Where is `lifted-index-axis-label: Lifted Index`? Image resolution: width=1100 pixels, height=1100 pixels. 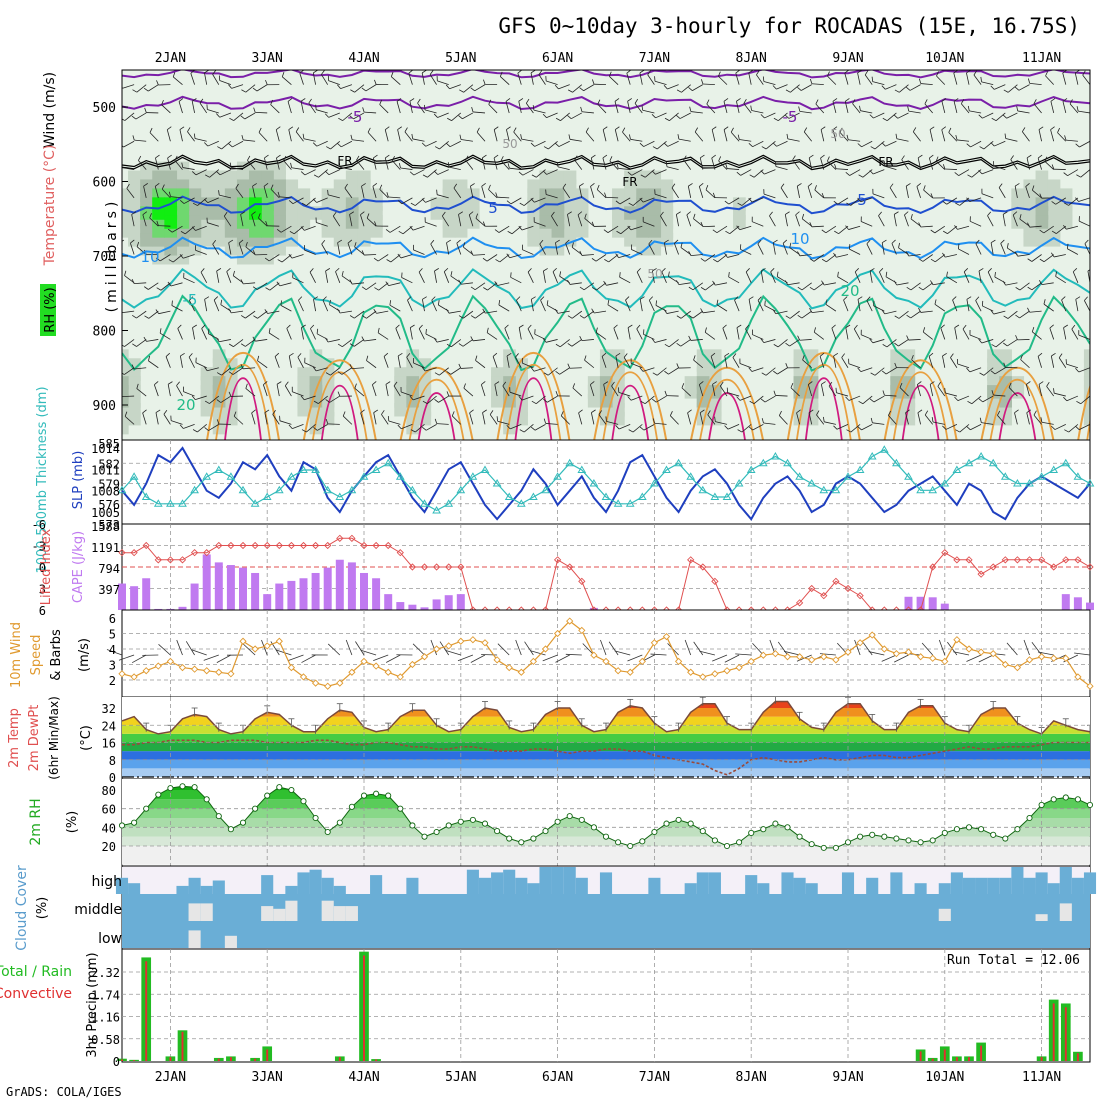 lifted-index-axis-label: Lifted Index is located at coordinates (46, 566).